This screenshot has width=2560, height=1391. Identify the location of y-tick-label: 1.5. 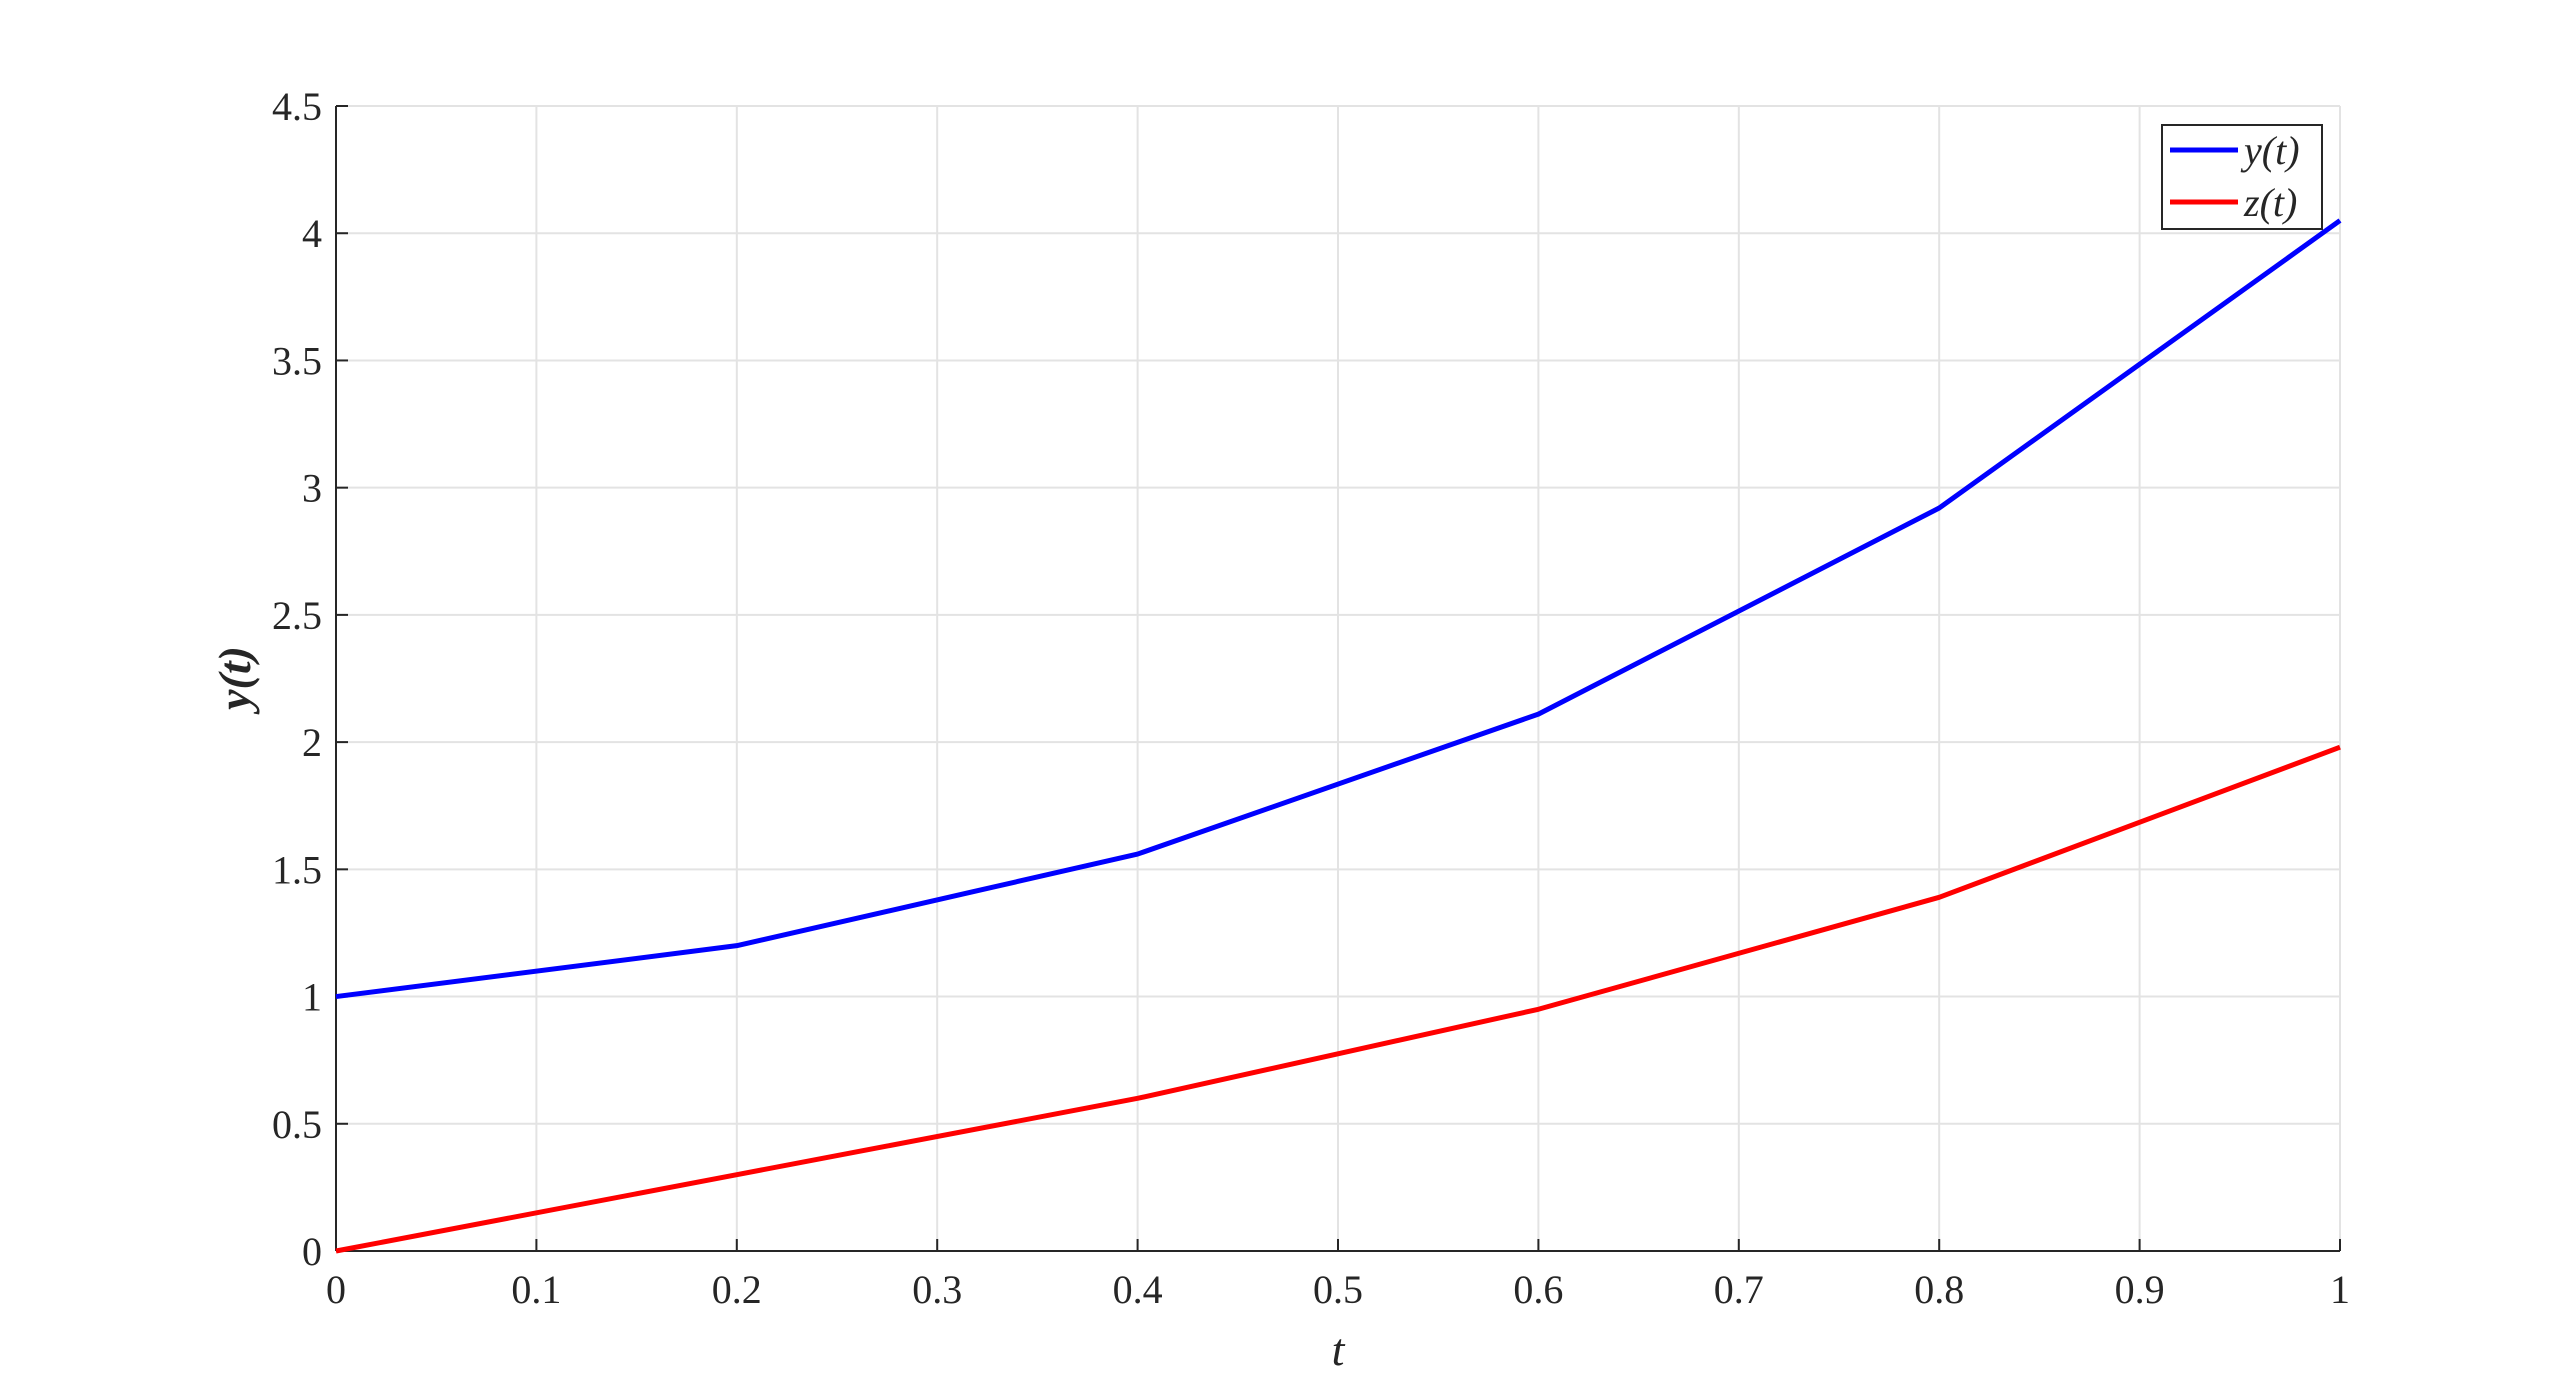
(297, 869).